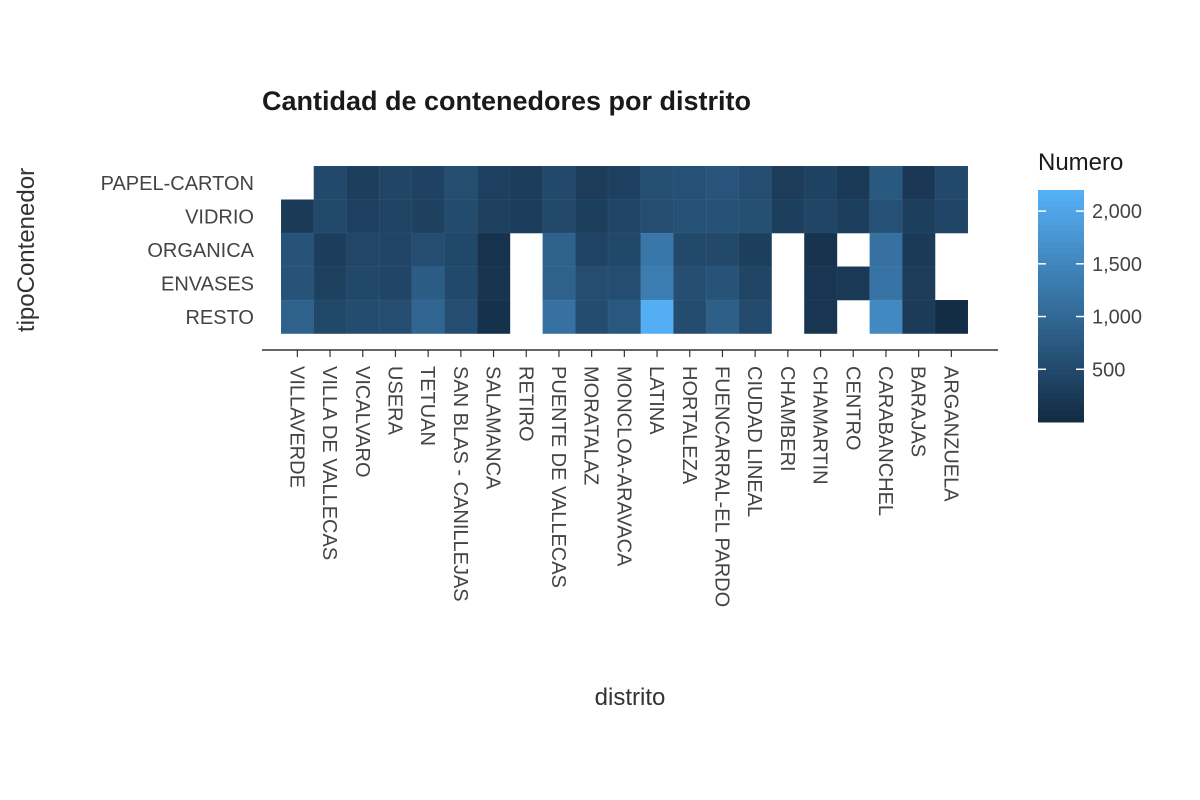  What do you see at coordinates (26, 250) in the screenshot?
I see `y-axis-title: tipoContenedor` at bounding box center [26, 250].